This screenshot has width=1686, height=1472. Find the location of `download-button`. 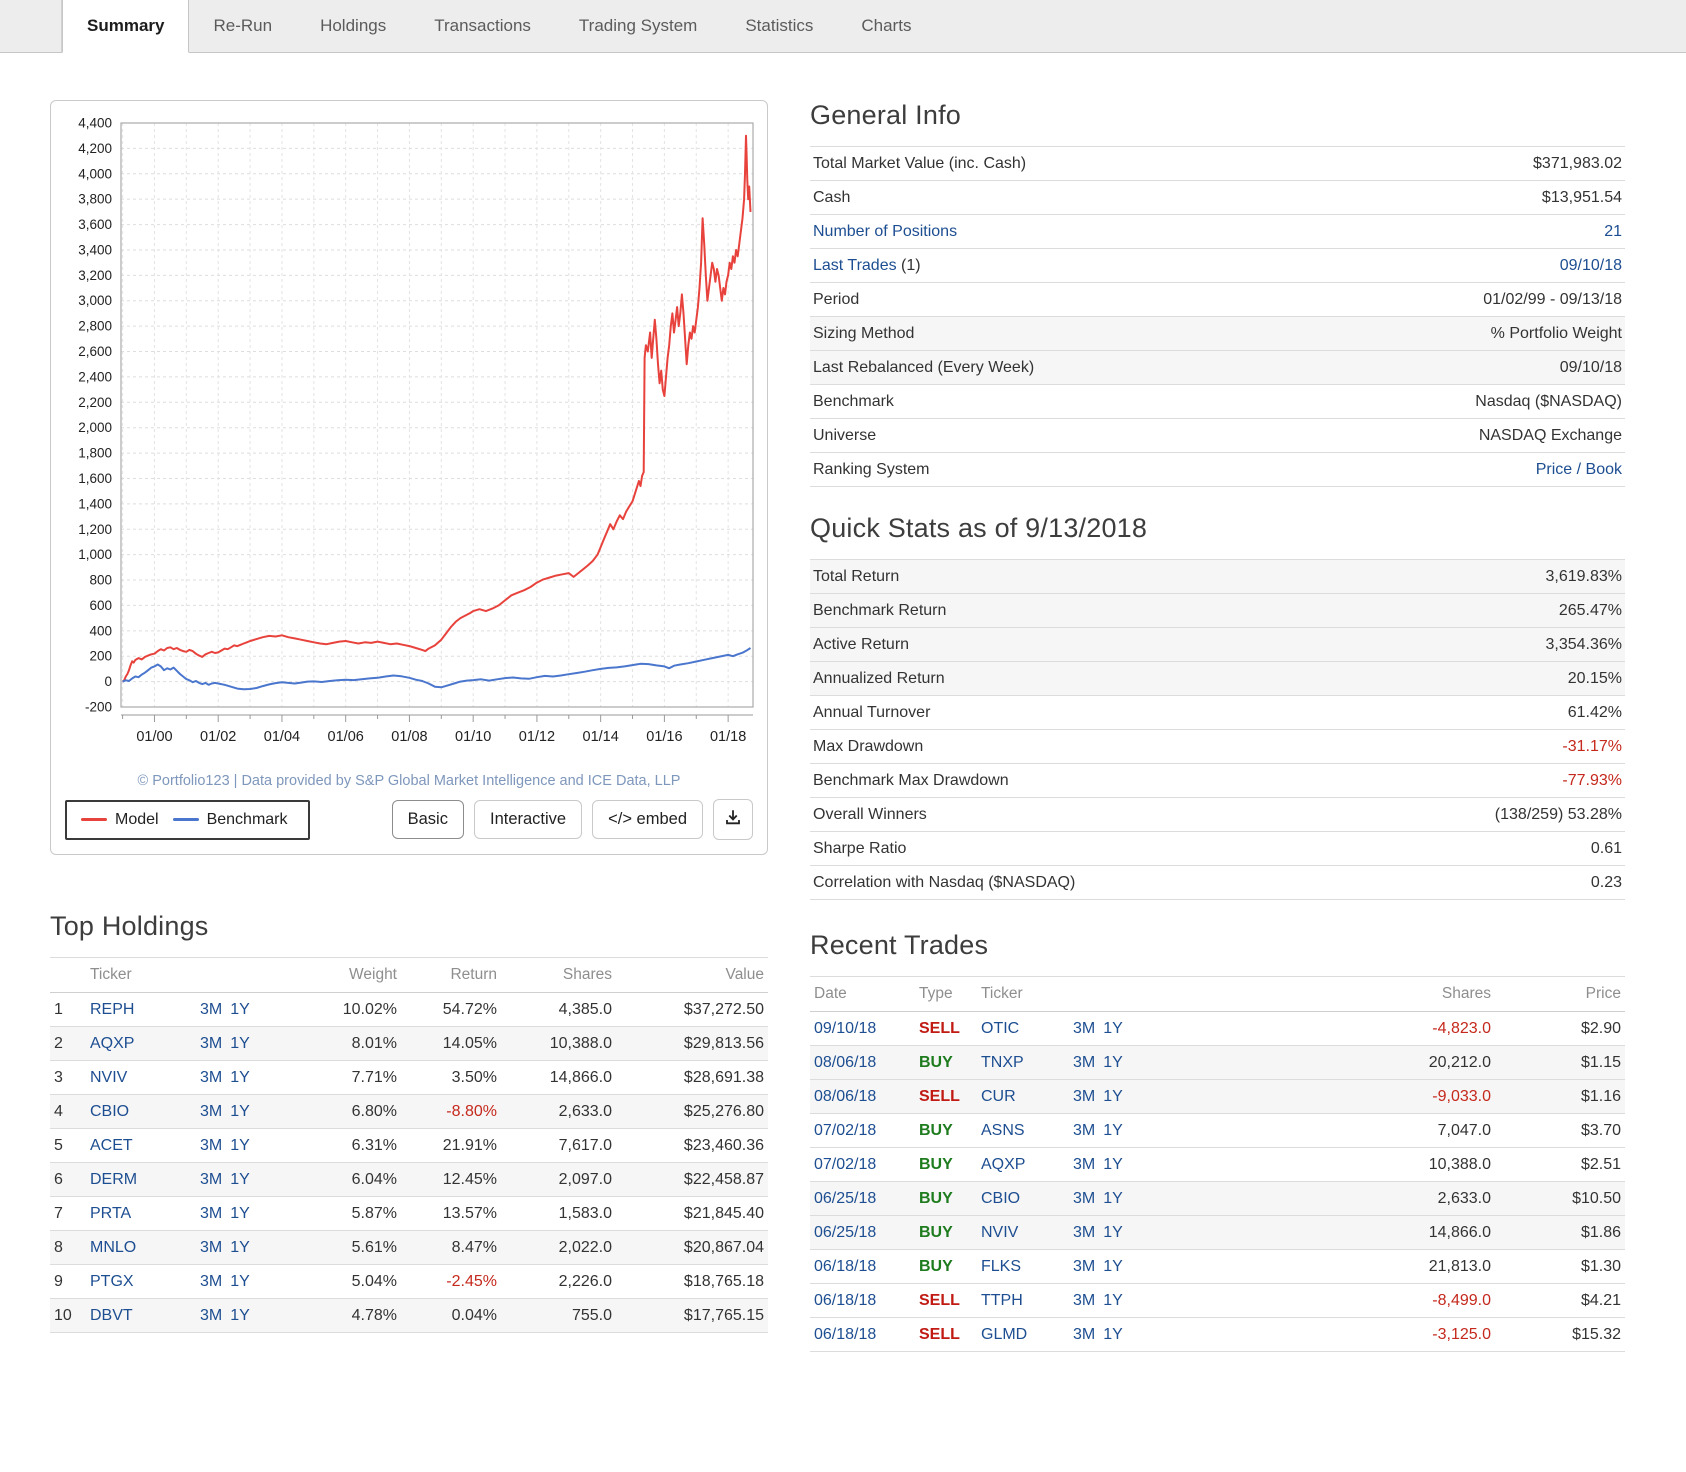

download-button is located at coordinates (733, 819).